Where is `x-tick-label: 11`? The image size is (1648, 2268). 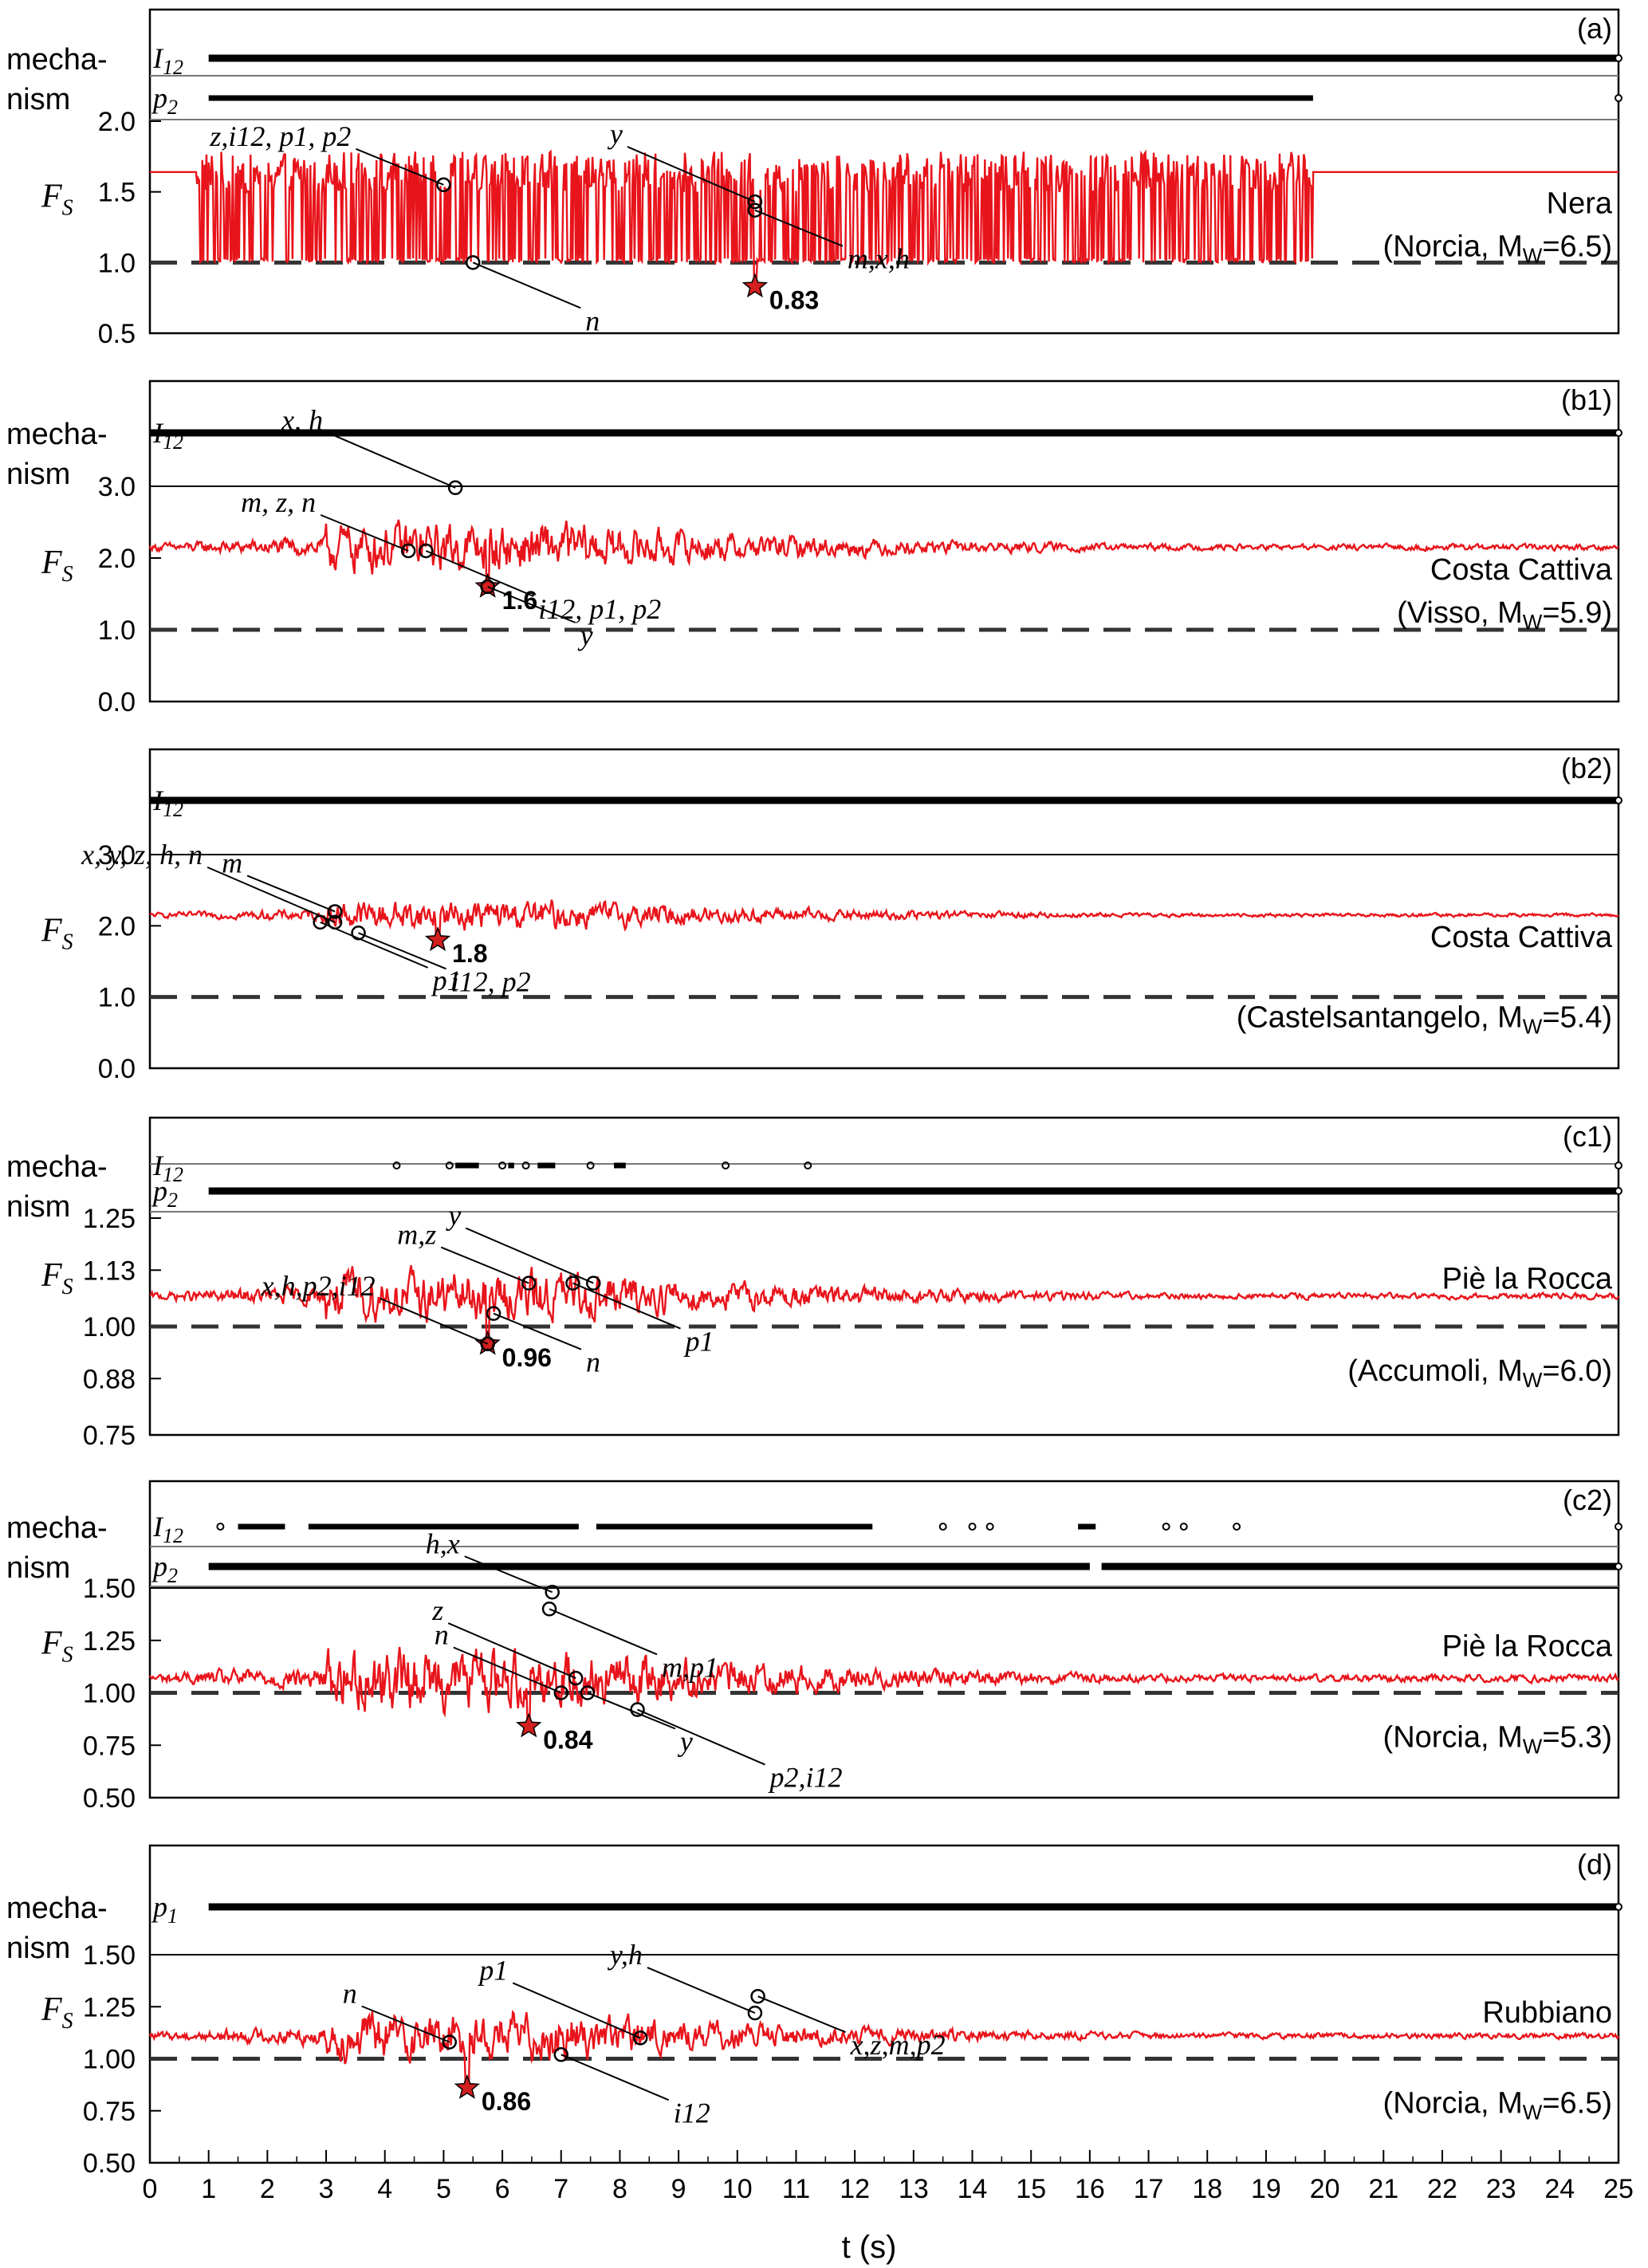 x-tick-label: 11 is located at coordinates (796, 2189).